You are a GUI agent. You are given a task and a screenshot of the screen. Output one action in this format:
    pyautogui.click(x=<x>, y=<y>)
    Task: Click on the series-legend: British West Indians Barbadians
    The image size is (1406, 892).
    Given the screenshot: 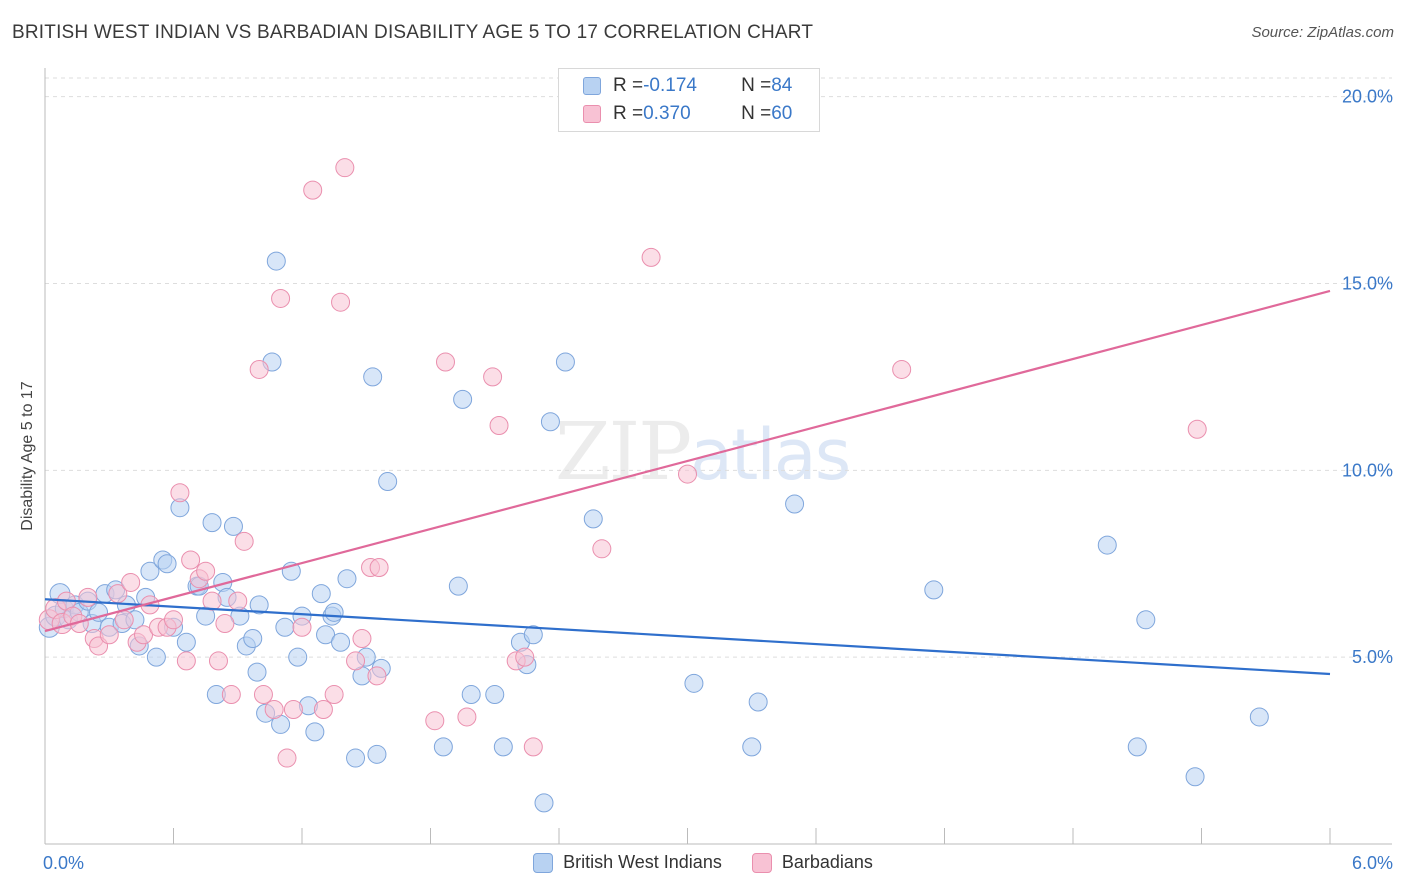 What is the action you would take?
    pyautogui.click(x=703, y=862)
    